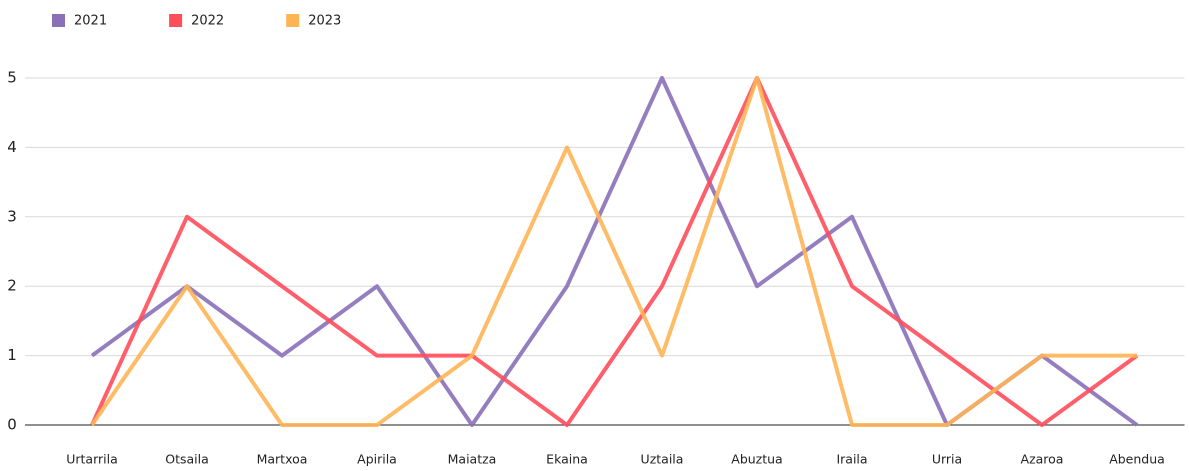  What do you see at coordinates (207, 21) in the screenshot?
I see `legend-label: 2022` at bounding box center [207, 21].